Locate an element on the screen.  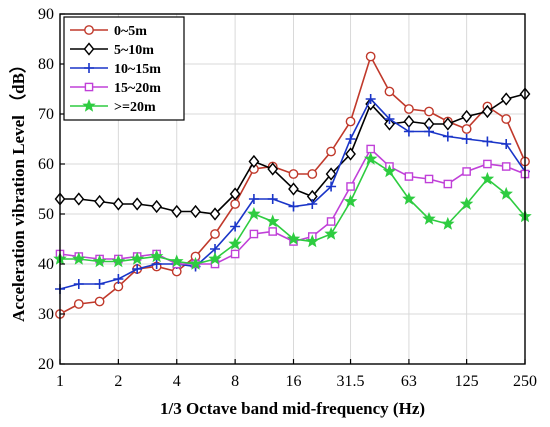
y-tick-label: 90 is located at coordinates (46, 14).